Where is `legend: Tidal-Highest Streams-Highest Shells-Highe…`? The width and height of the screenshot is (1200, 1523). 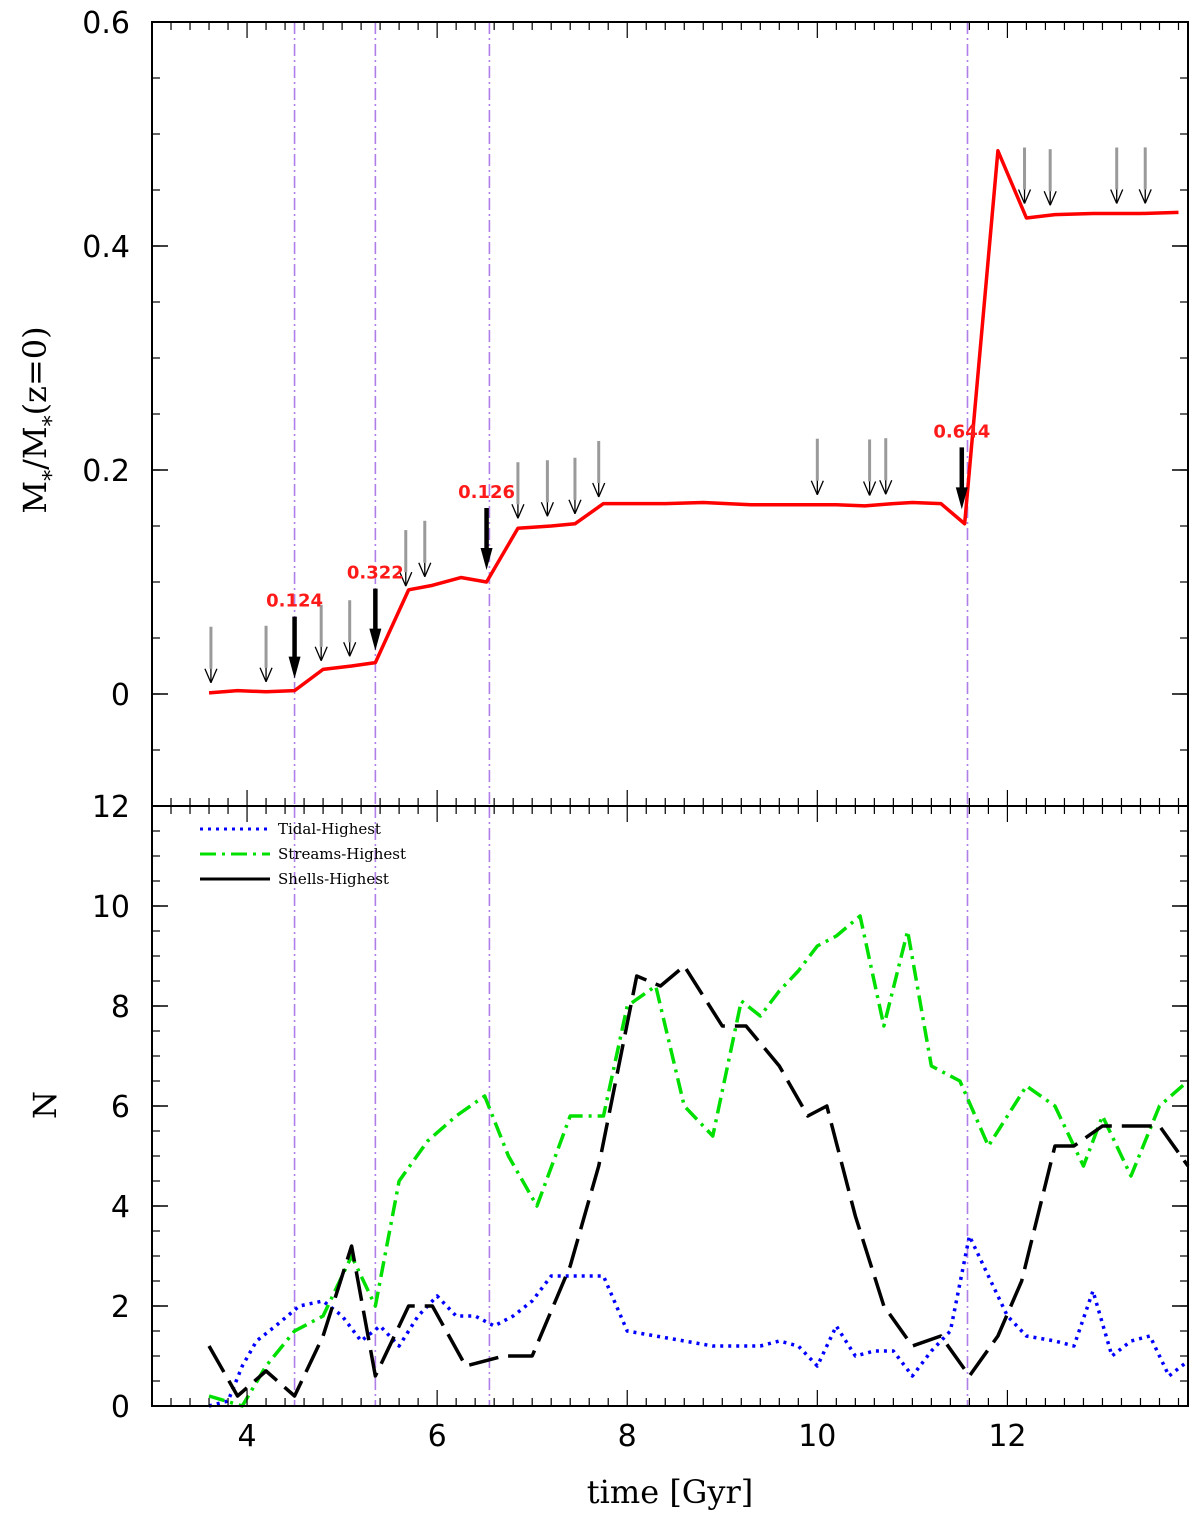 legend: Tidal-Highest Streams-Highest Shells-Highe… is located at coordinates (303, 854).